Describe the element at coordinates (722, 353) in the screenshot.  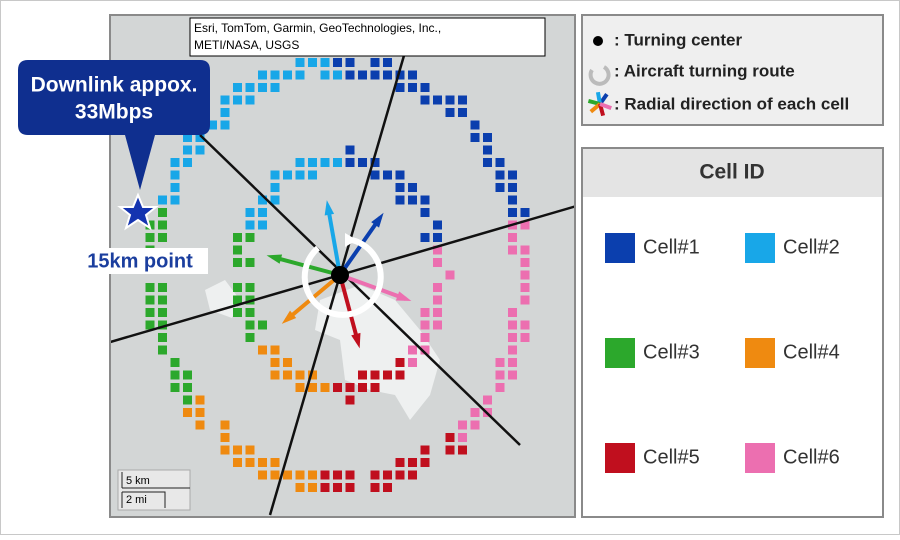
I see `cell-list: Cell#1 Cell#2 Cell#3 Cell#4 Cell#5 Cell#6` at that location.